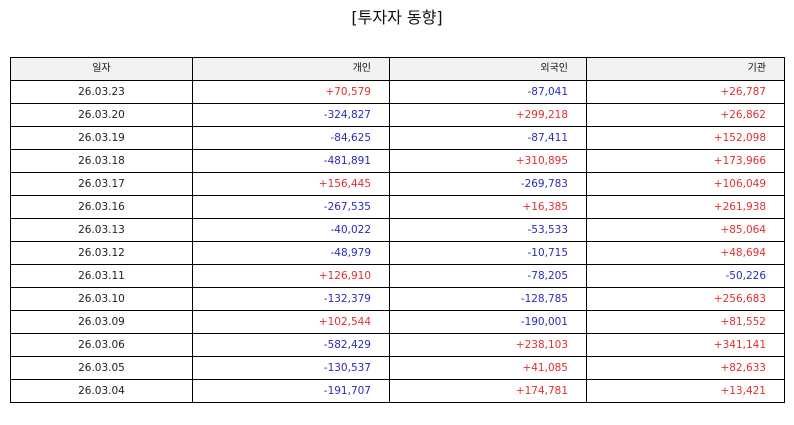 The width and height of the screenshot is (794, 425). Describe the element at coordinates (291, 207) in the screenshot. I see `cell-individual: -267,535` at that location.